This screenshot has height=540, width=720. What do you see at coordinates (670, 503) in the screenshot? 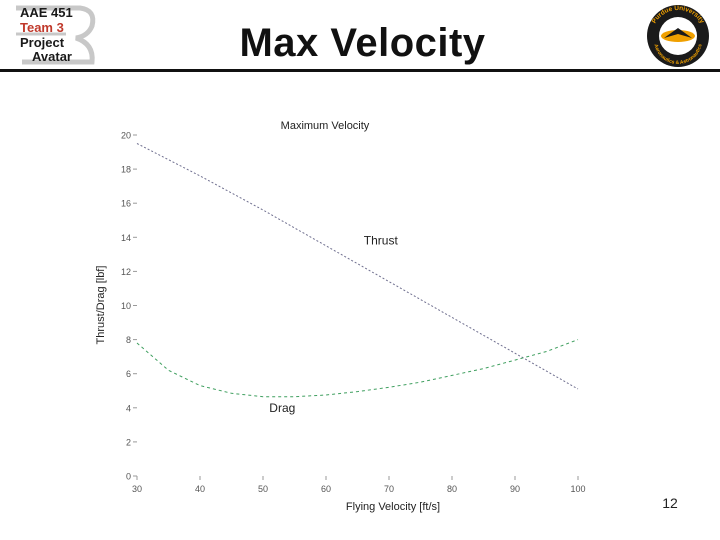
I see `slide-number: 12` at bounding box center [670, 503].